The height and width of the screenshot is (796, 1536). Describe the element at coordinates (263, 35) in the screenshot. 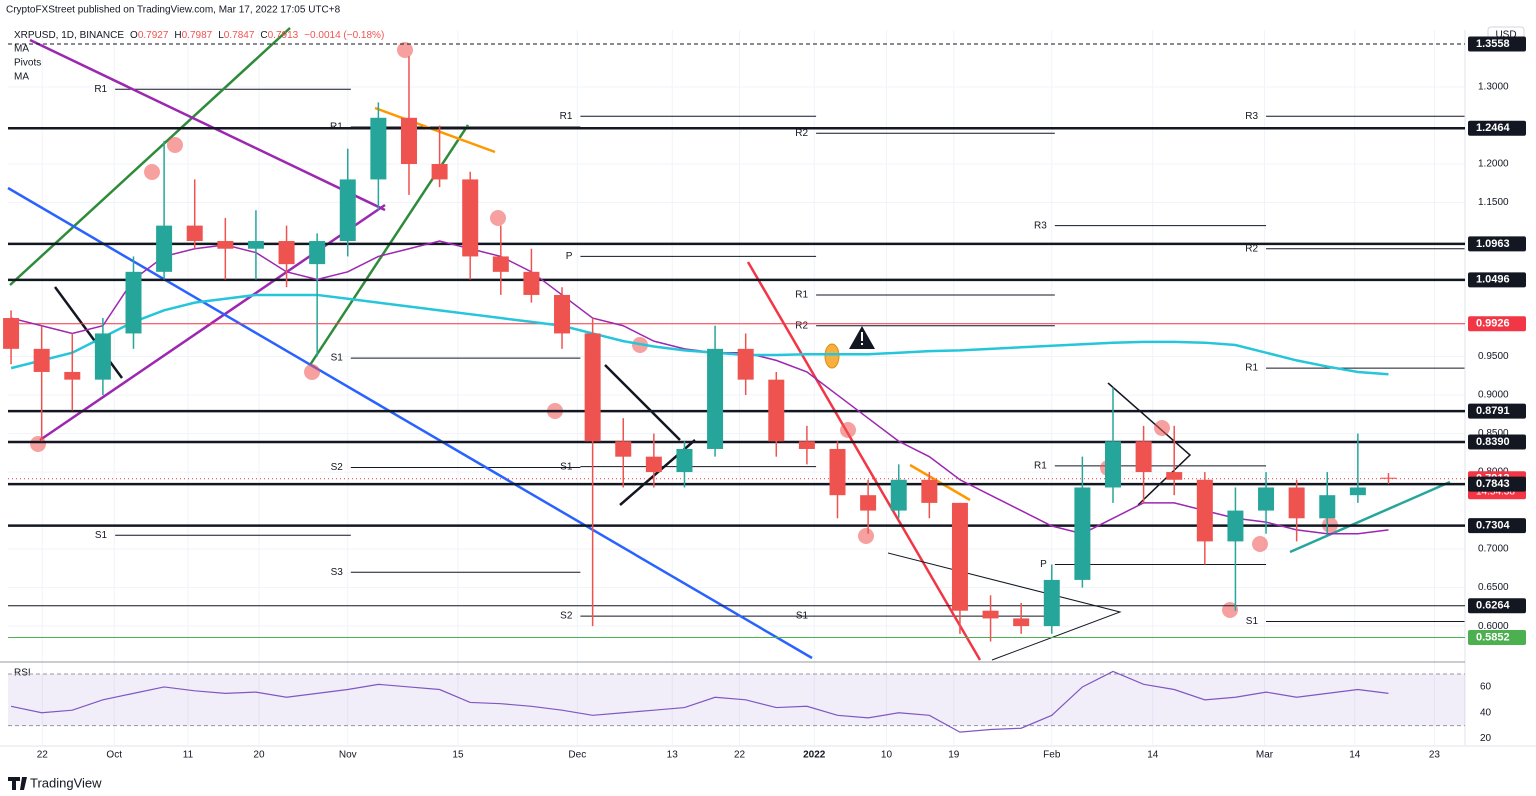

I see `ohlc: C` at that location.